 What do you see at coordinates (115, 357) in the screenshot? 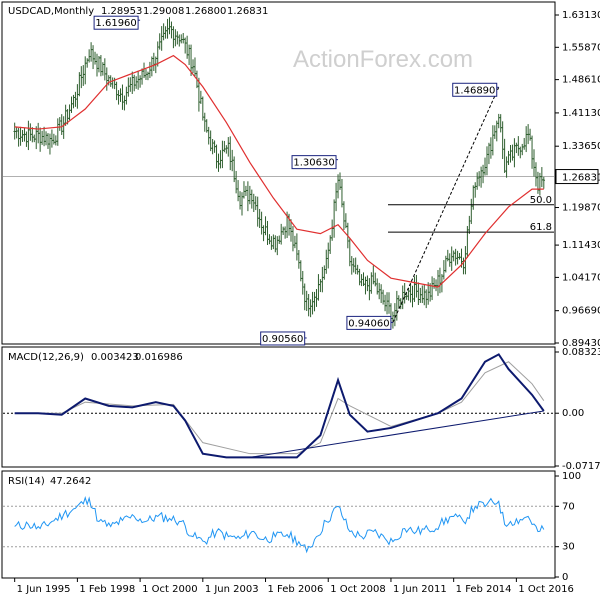
I see `macd-value: 0.003423` at bounding box center [115, 357].